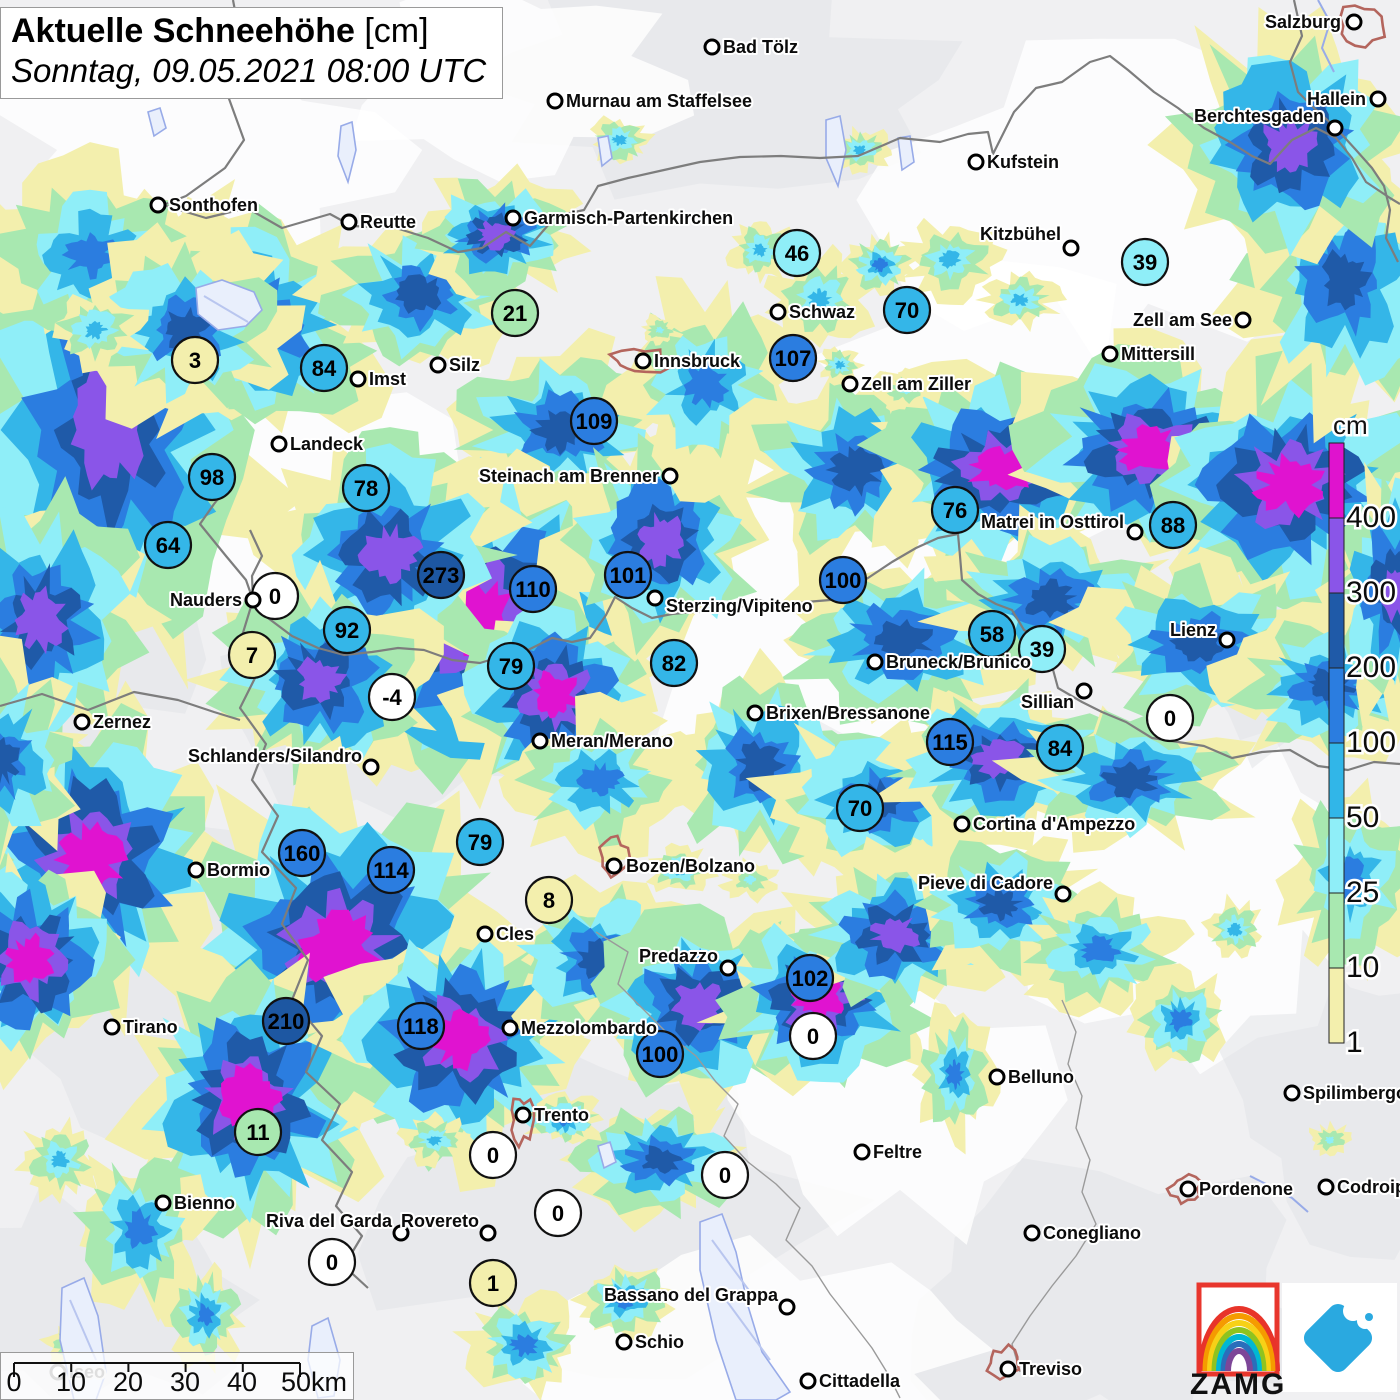  I want to click on lake-hatch, so click(734, 1270).